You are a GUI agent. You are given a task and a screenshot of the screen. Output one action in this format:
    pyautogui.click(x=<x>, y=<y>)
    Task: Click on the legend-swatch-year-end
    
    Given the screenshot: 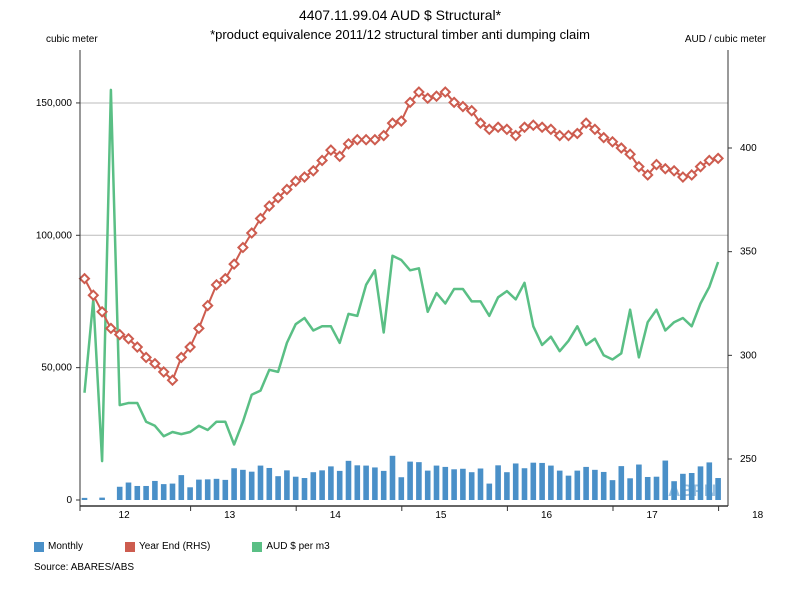 What is the action you would take?
    pyautogui.click(x=130, y=546)
    